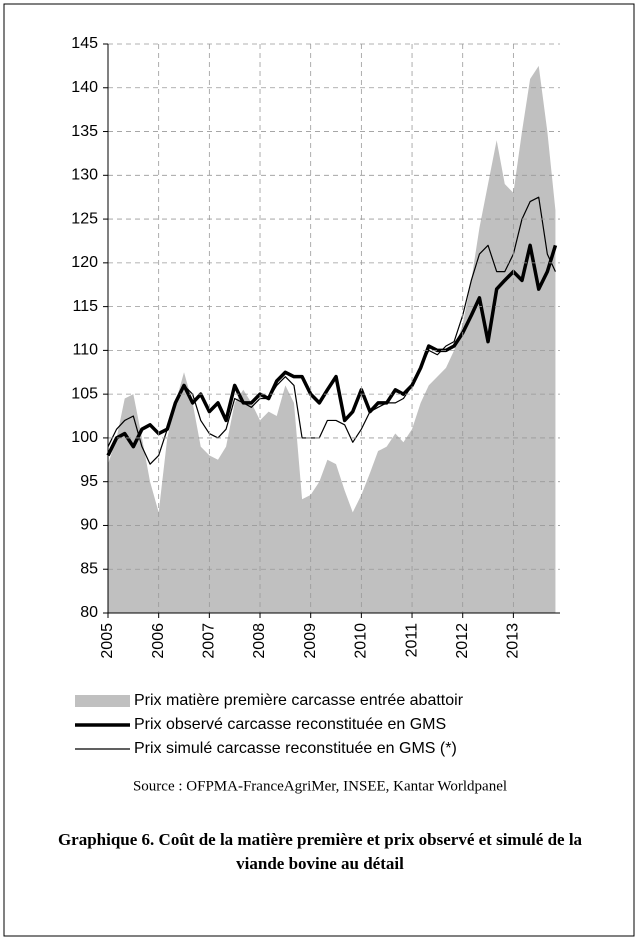 The height and width of the screenshot is (941, 639). Describe the element at coordinates (84, 218) in the screenshot. I see `y-tick-label: 125` at that location.